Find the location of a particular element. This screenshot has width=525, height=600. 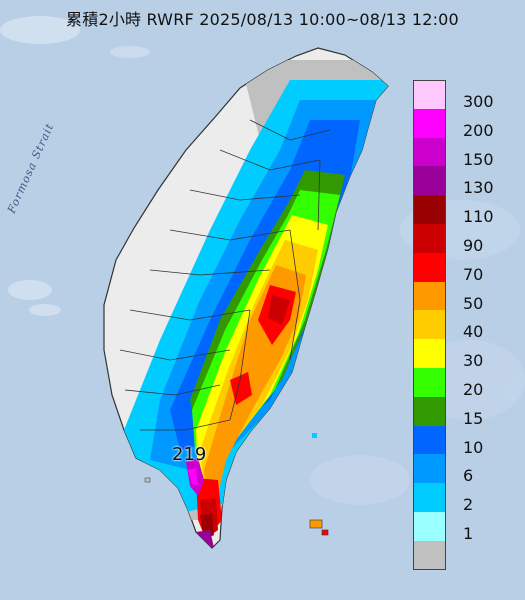

legend-item: 70 is located at coordinates (467, 268).